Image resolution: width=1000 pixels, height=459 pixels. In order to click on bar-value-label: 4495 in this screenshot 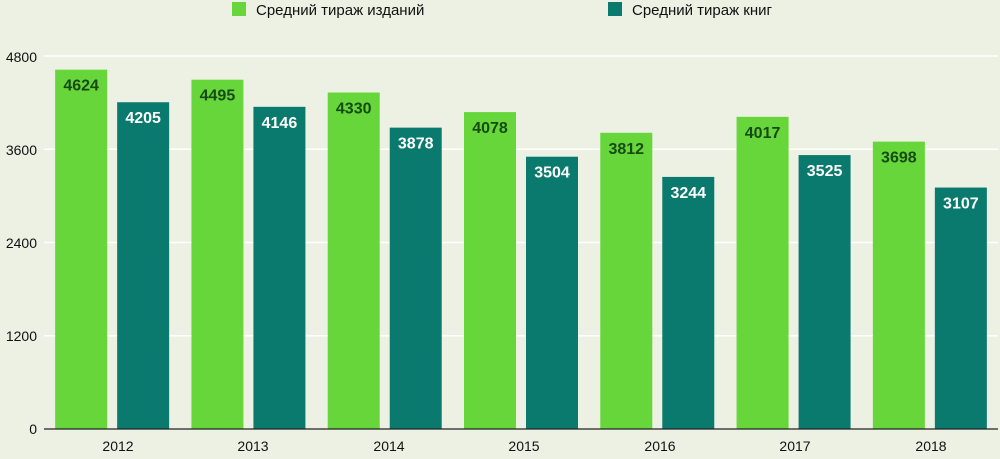, I will do `click(218, 96)`.